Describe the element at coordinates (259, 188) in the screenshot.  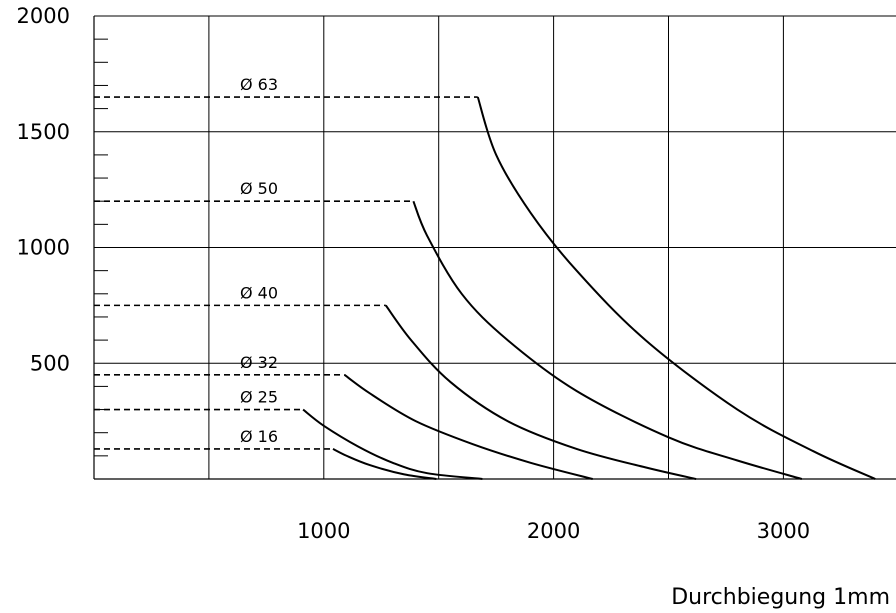
I see `series-label: Ø 50` at that location.